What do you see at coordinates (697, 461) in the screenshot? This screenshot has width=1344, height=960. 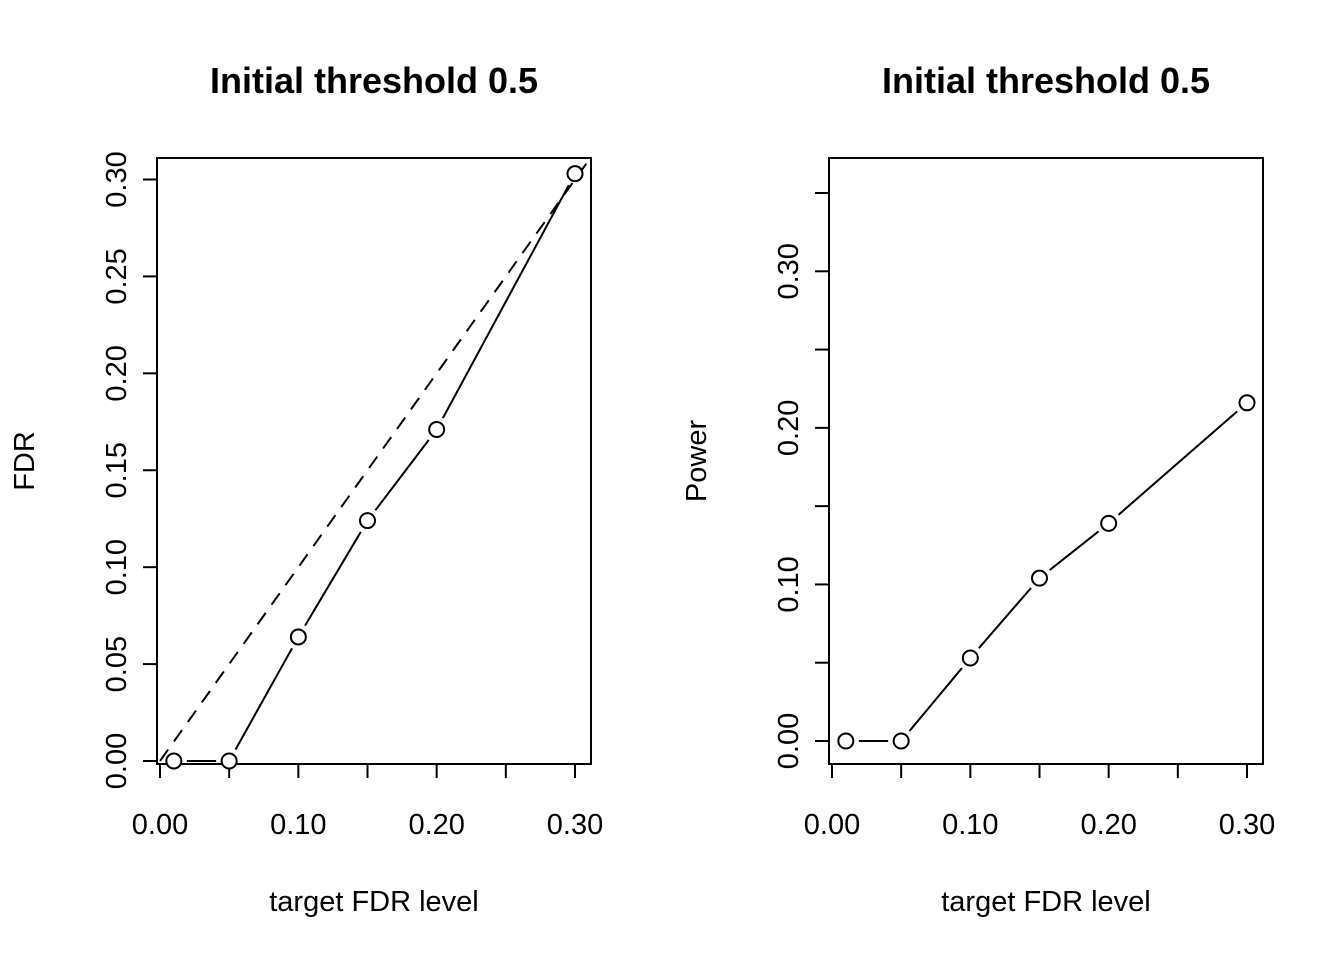 I see `y-axis-label: Power` at bounding box center [697, 461].